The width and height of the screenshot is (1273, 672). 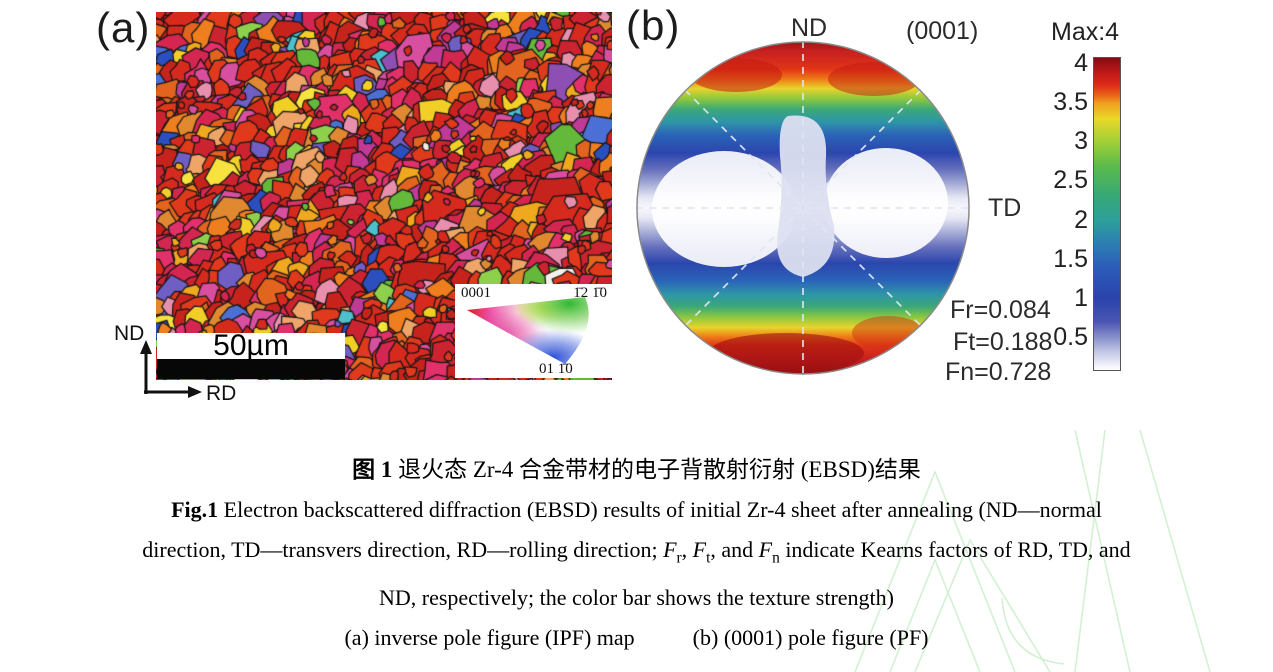 What do you see at coordinates (653, 25) in the screenshot?
I see `panel-b-label: (b)` at bounding box center [653, 25].